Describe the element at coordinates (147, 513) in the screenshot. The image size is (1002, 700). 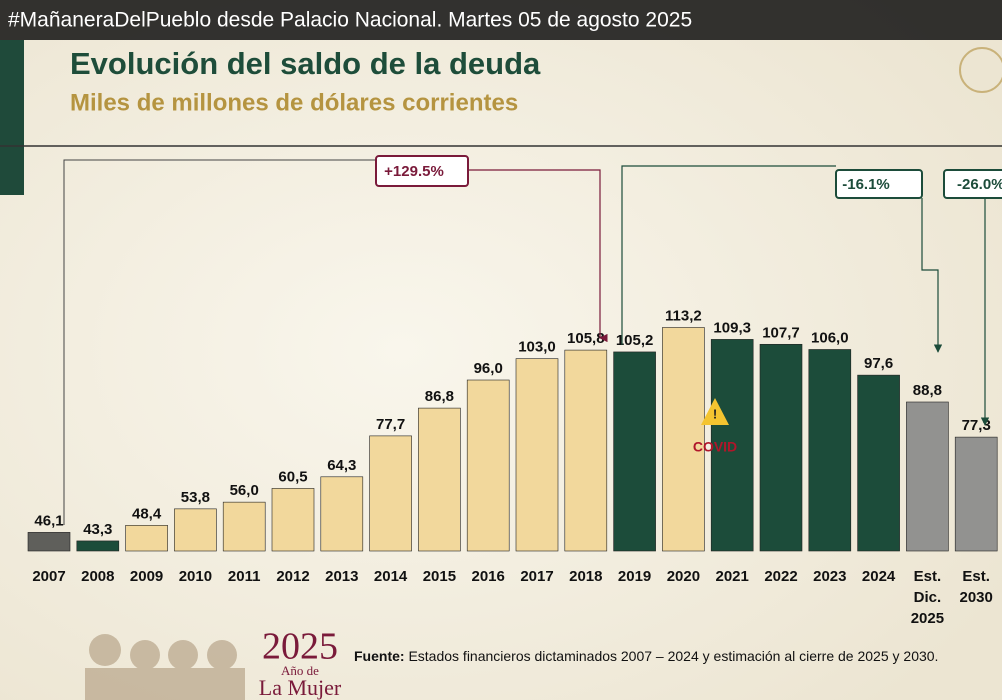
I see `value-label: 48,4` at that location.